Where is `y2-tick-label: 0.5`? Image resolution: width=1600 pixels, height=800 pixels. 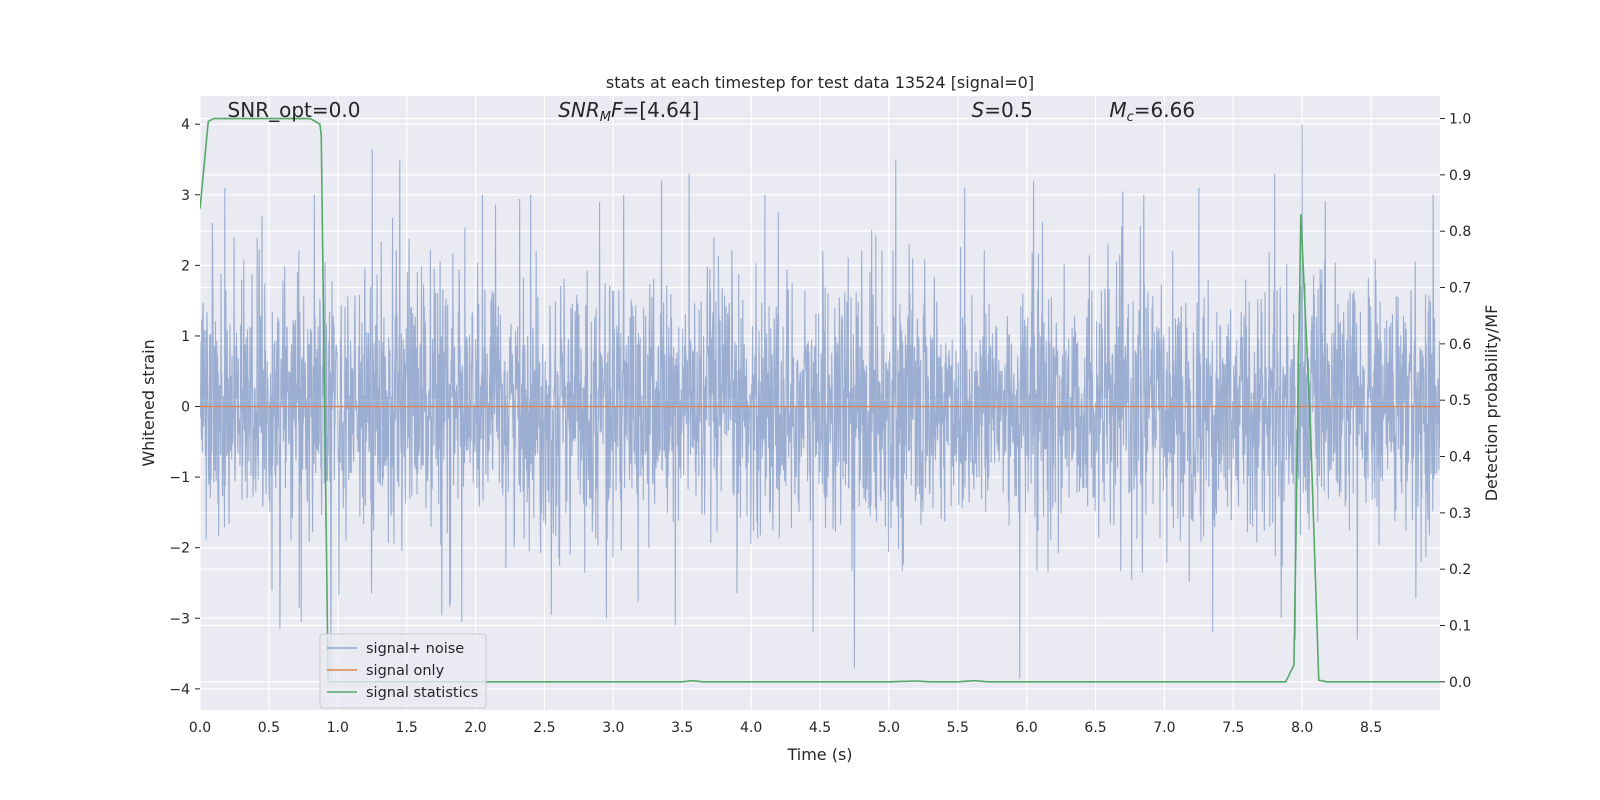 y2-tick-label: 0.5 is located at coordinates (1460, 401).